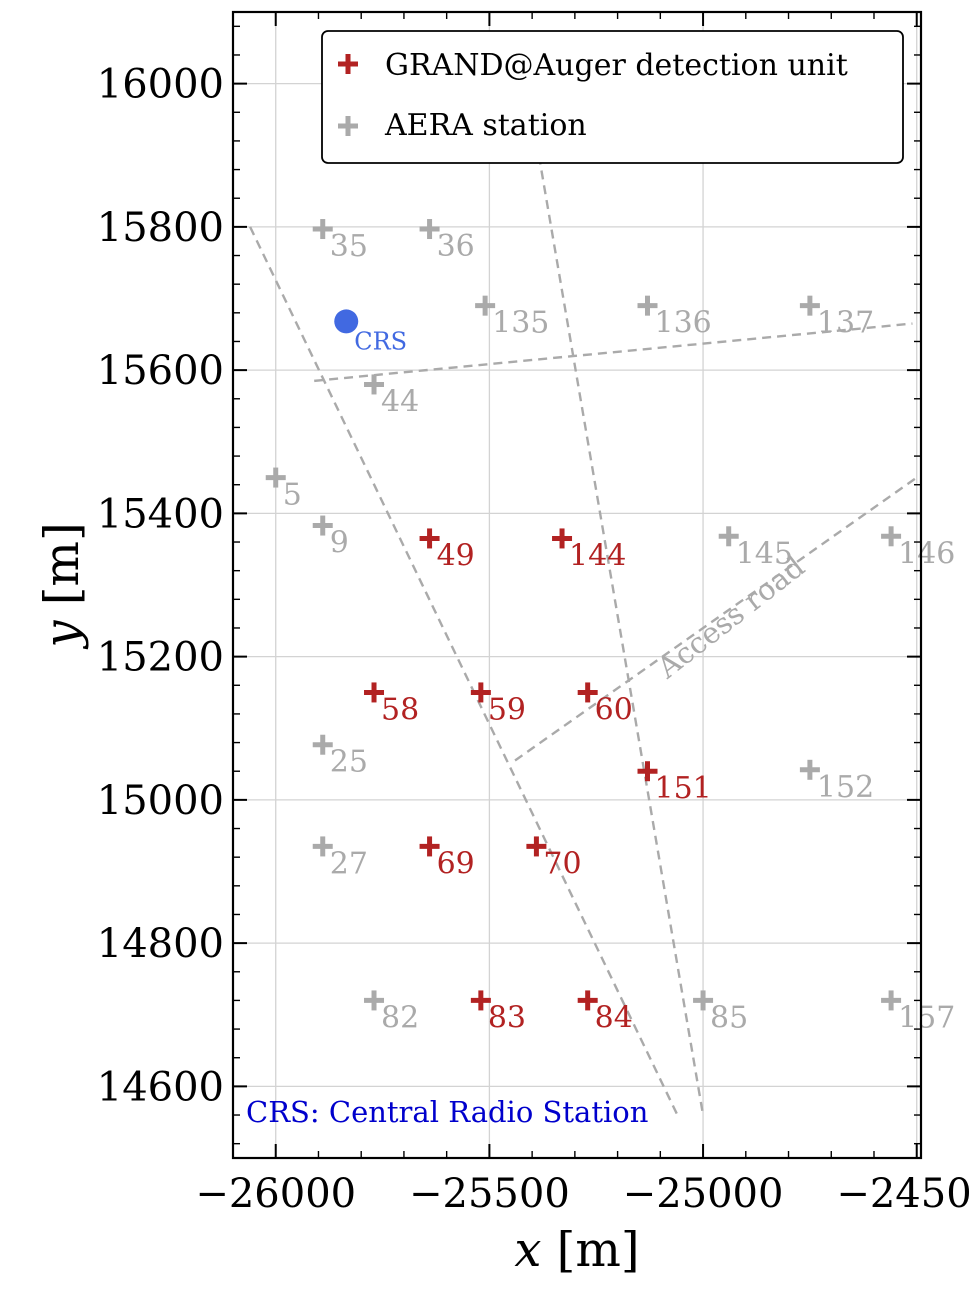 Image resolution: width=969 pixels, height=1289 pixels. What do you see at coordinates (456, 555) in the screenshot?
I see `grand-unit-label: 49` at bounding box center [456, 555].